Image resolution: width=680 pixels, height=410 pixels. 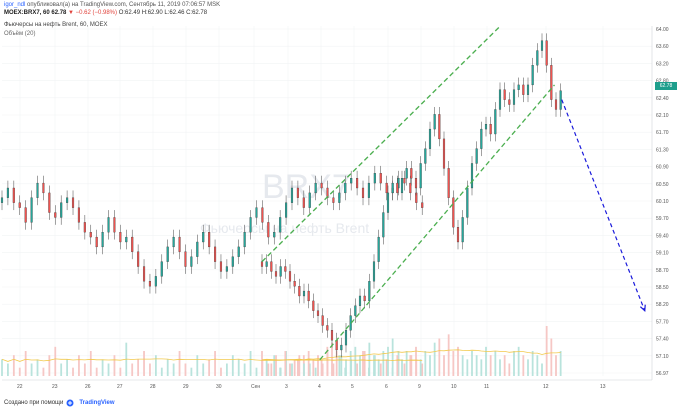 What do you see at coordinates (56, 25) in the screenshot?
I see `series-legend: Фьючерсы на нефть Brent, 60, MOEX` at bounding box center [56, 25].